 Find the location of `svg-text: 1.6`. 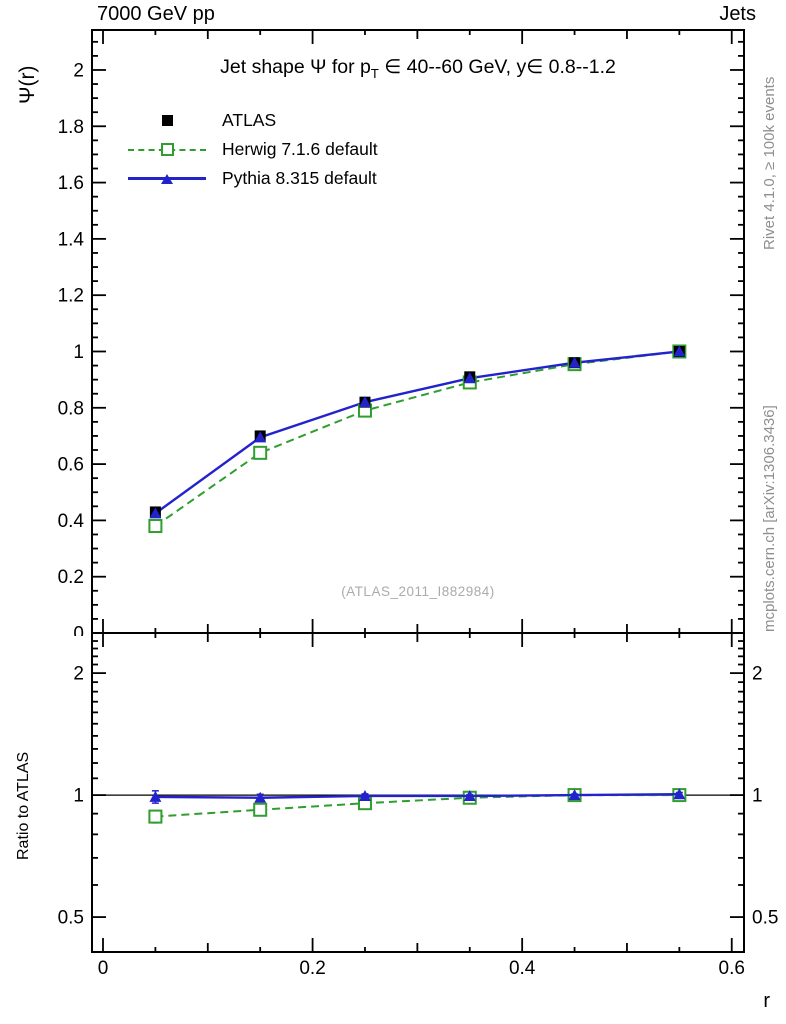

svg-text: 1.6 is located at coordinates (71, 183).